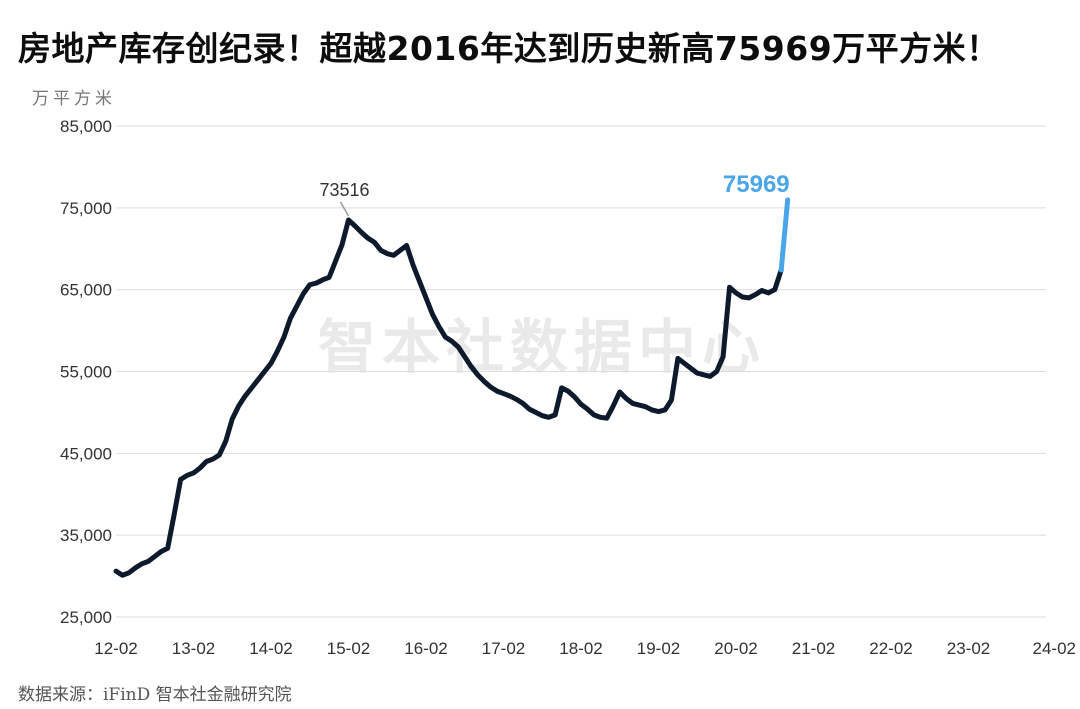 The width and height of the screenshot is (1080, 709). I want to click on y-axis-unit-label: 万平方米, so click(74, 99).